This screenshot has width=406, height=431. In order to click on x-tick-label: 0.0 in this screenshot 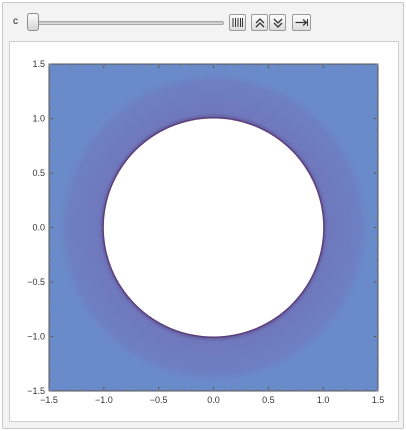, I will do `click(213, 400)`.